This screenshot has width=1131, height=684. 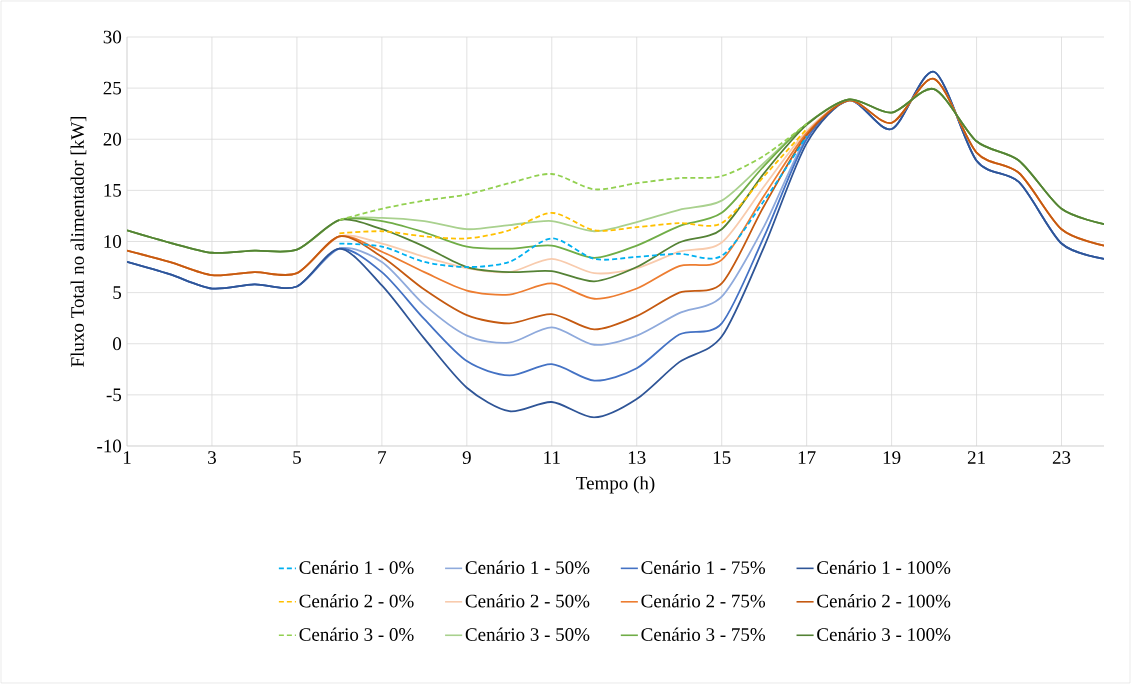 What do you see at coordinates (1061, 457) in the screenshot?
I see `x-tick-label: 23` at bounding box center [1061, 457].